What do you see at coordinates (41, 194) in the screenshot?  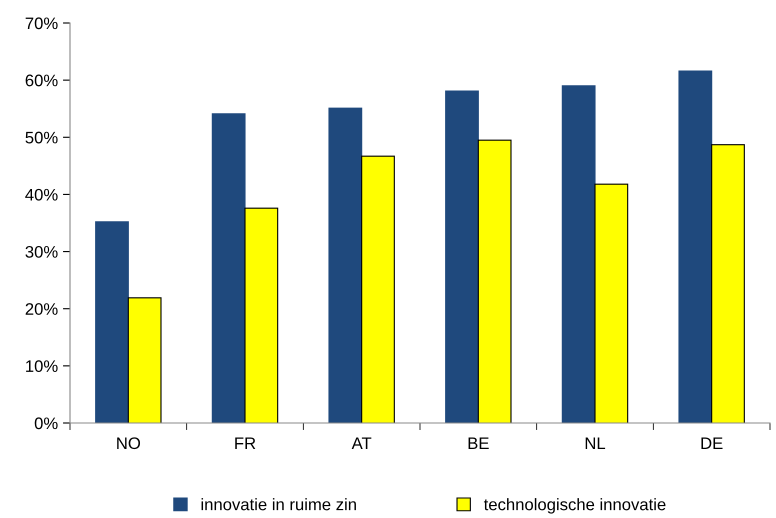 I see `y-tick-label: 40%` at bounding box center [41, 194].